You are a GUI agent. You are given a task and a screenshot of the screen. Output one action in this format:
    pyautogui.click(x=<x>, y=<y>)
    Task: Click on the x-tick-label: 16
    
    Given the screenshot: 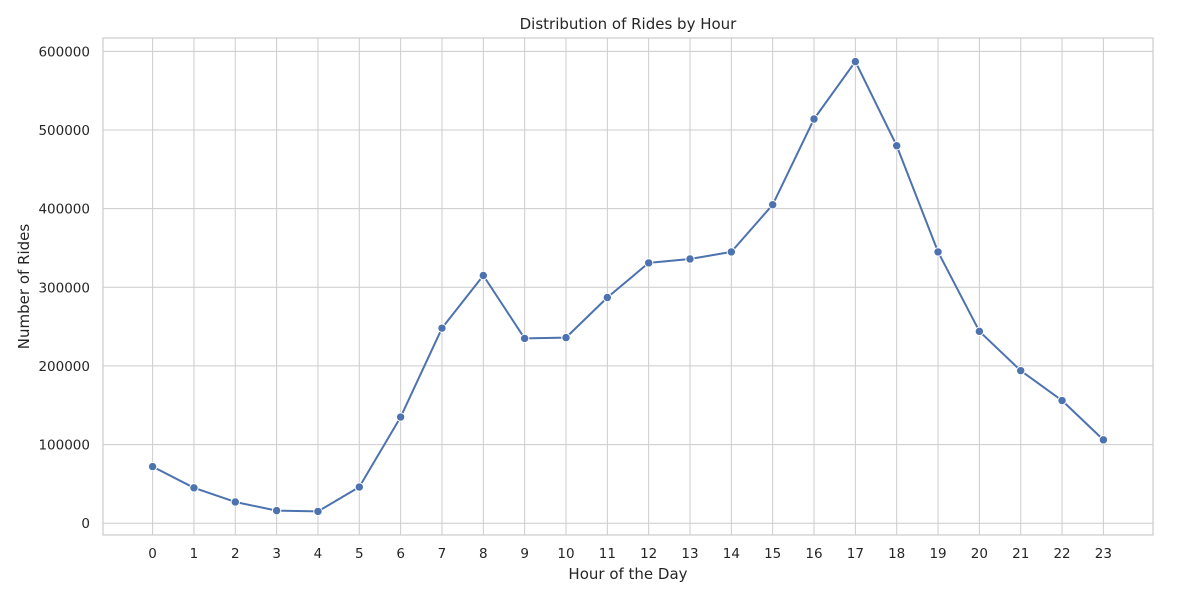 What is the action you would take?
    pyautogui.click(x=813, y=554)
    